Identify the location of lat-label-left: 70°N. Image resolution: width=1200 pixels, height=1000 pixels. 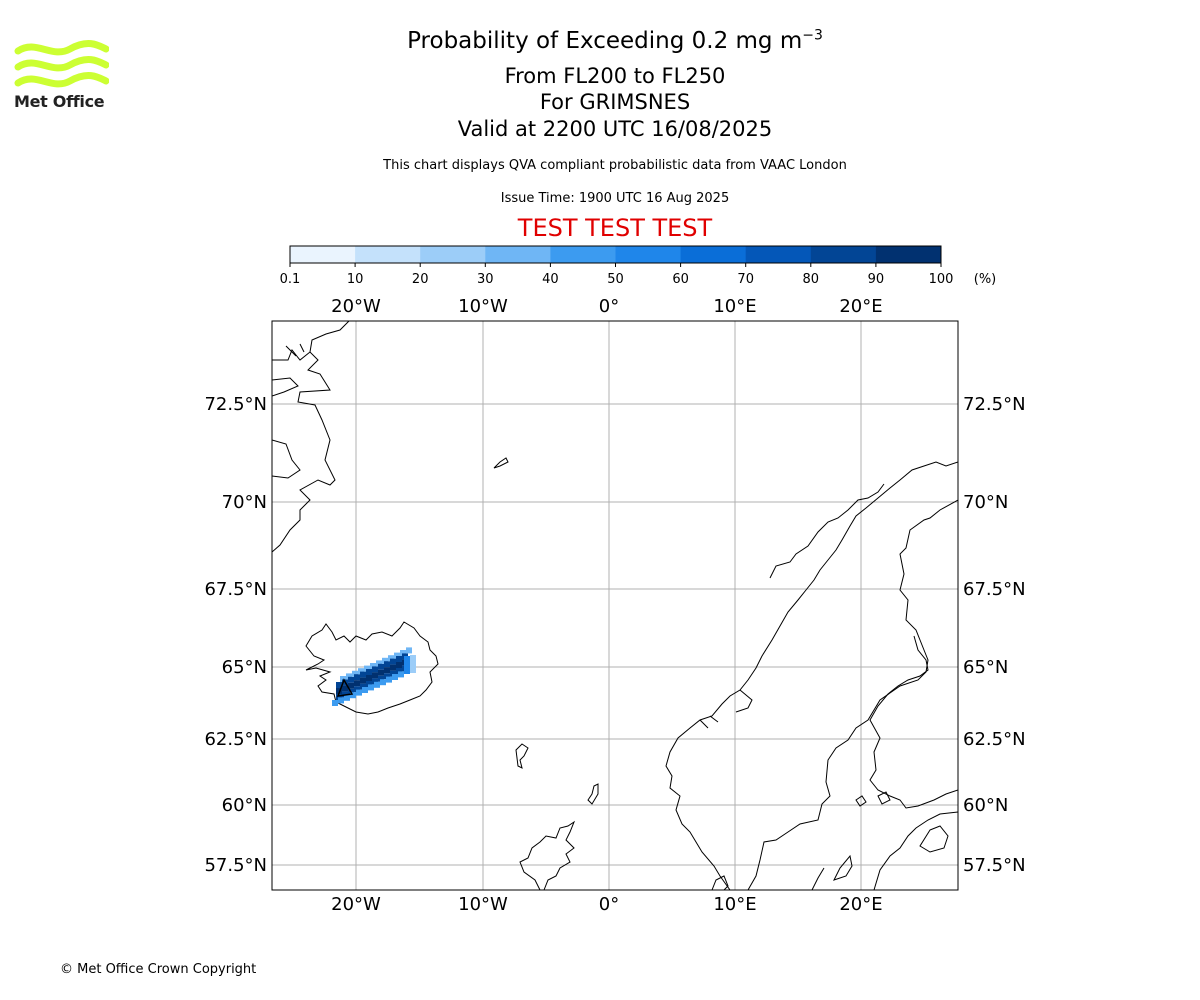
(244, 502).